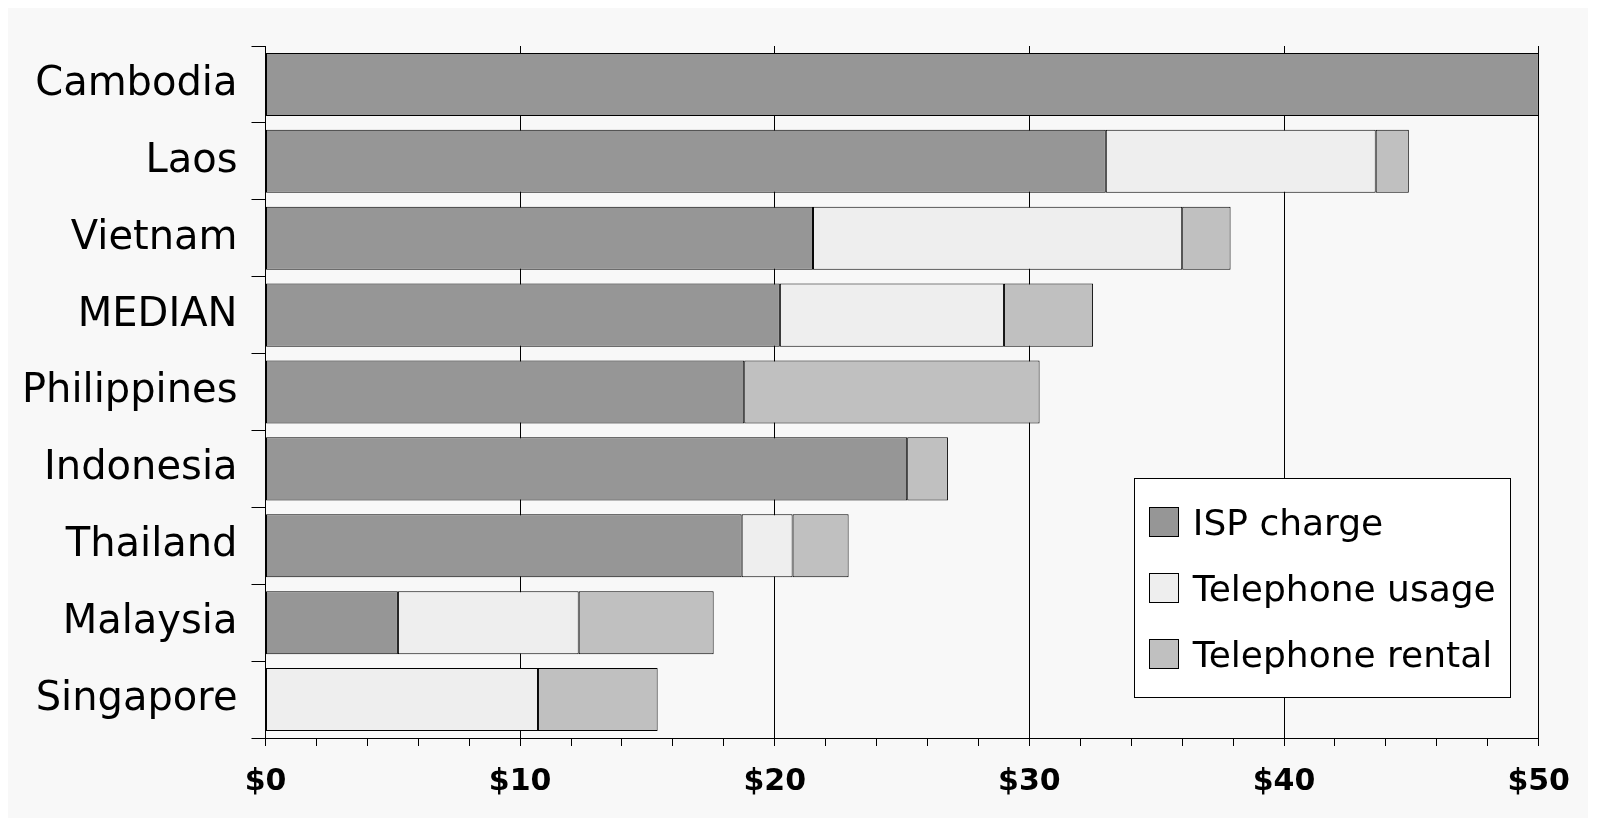  I want to click on y-tick-label: Thailand, so click(151, 542).